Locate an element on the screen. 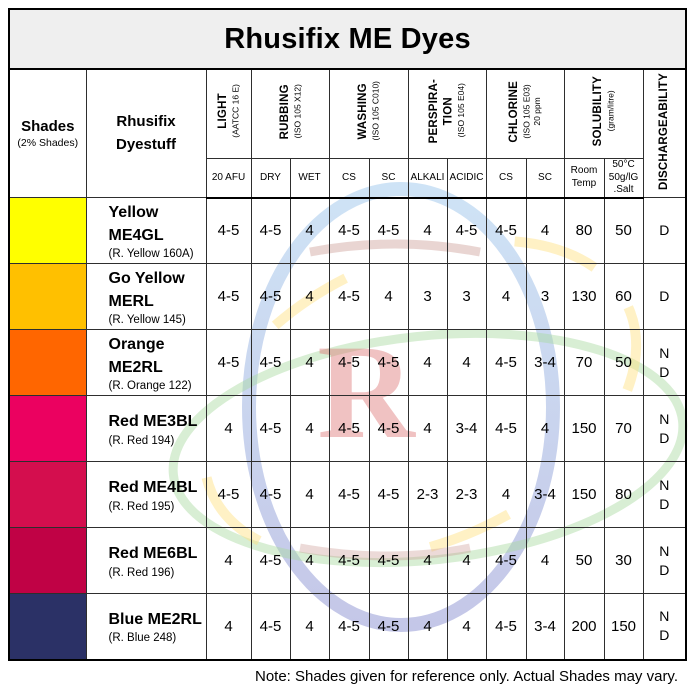  solubility-50c-cell: 70 is located at coordinates (623, 428).